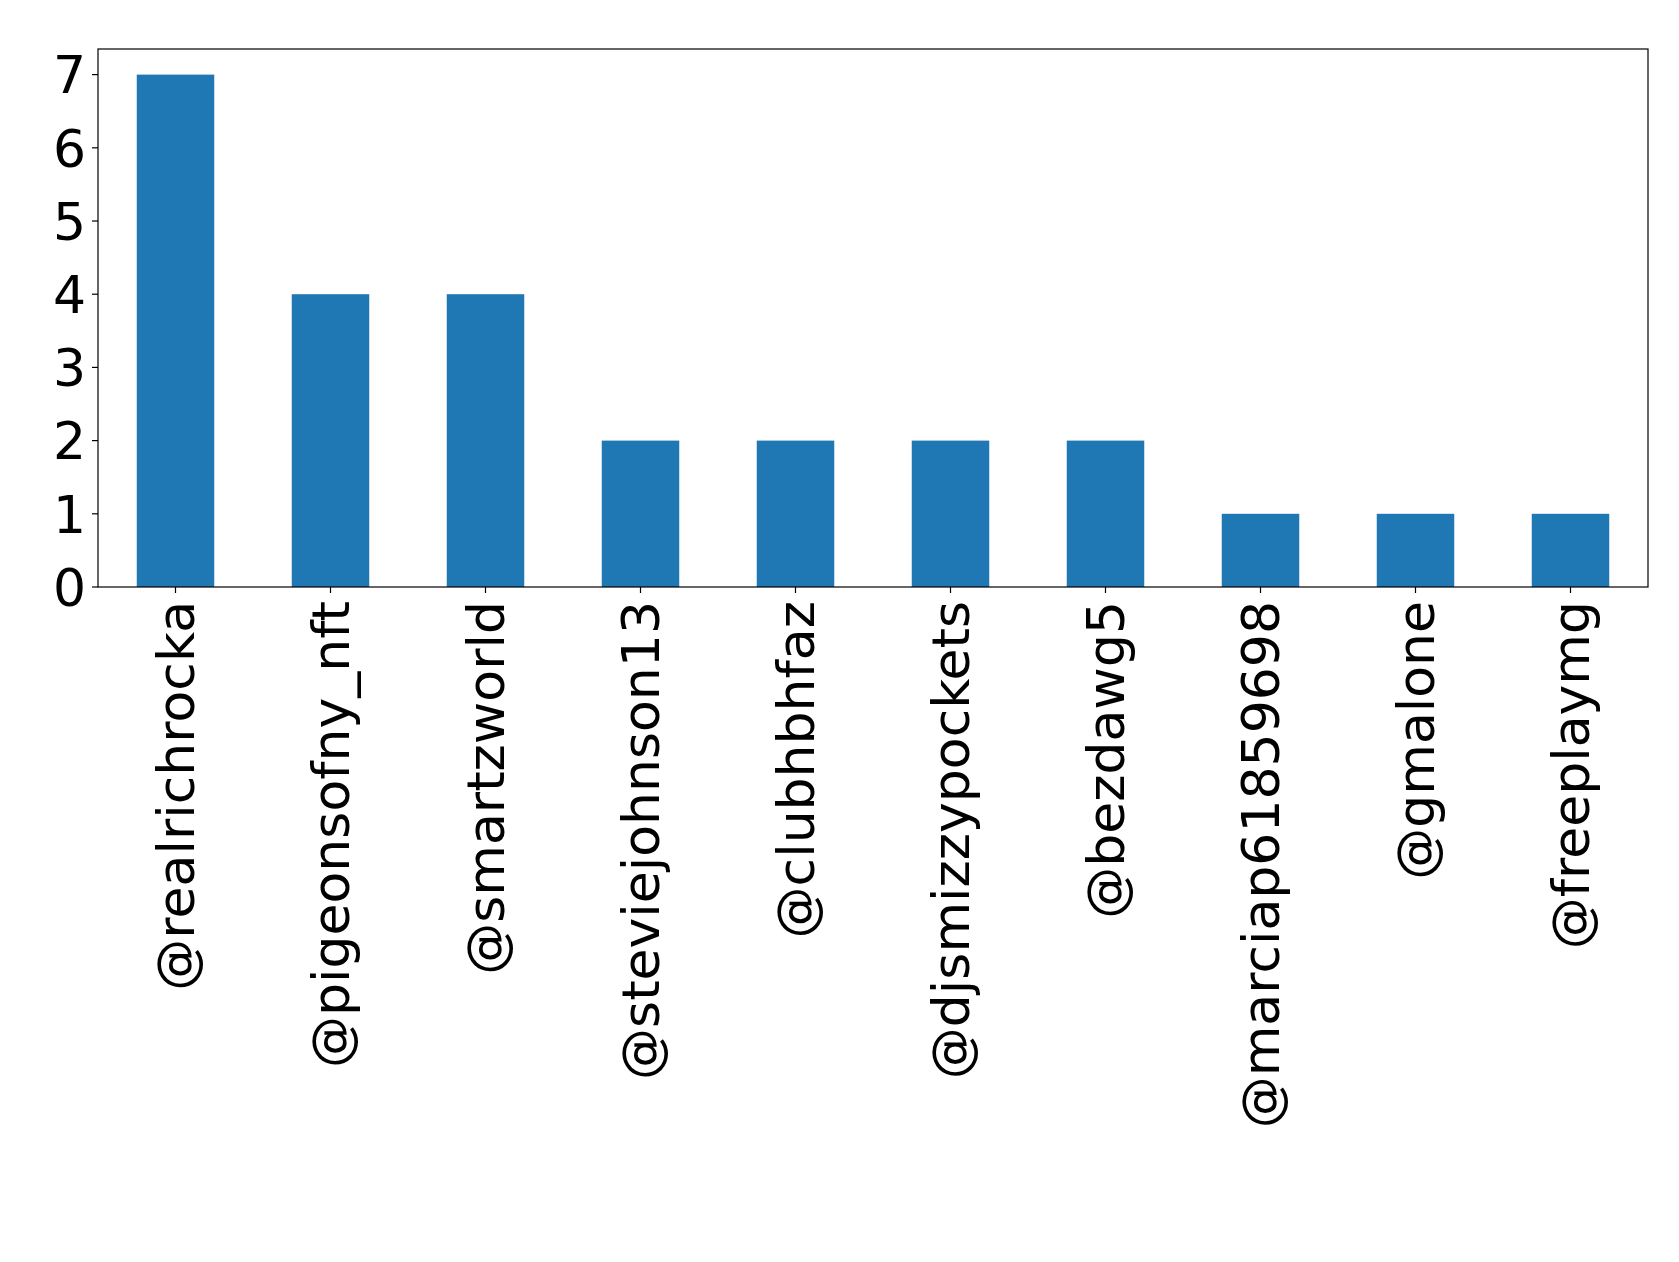  I want to click on x-tick-label: @pigeonsofny_nft, so click(331, 834).